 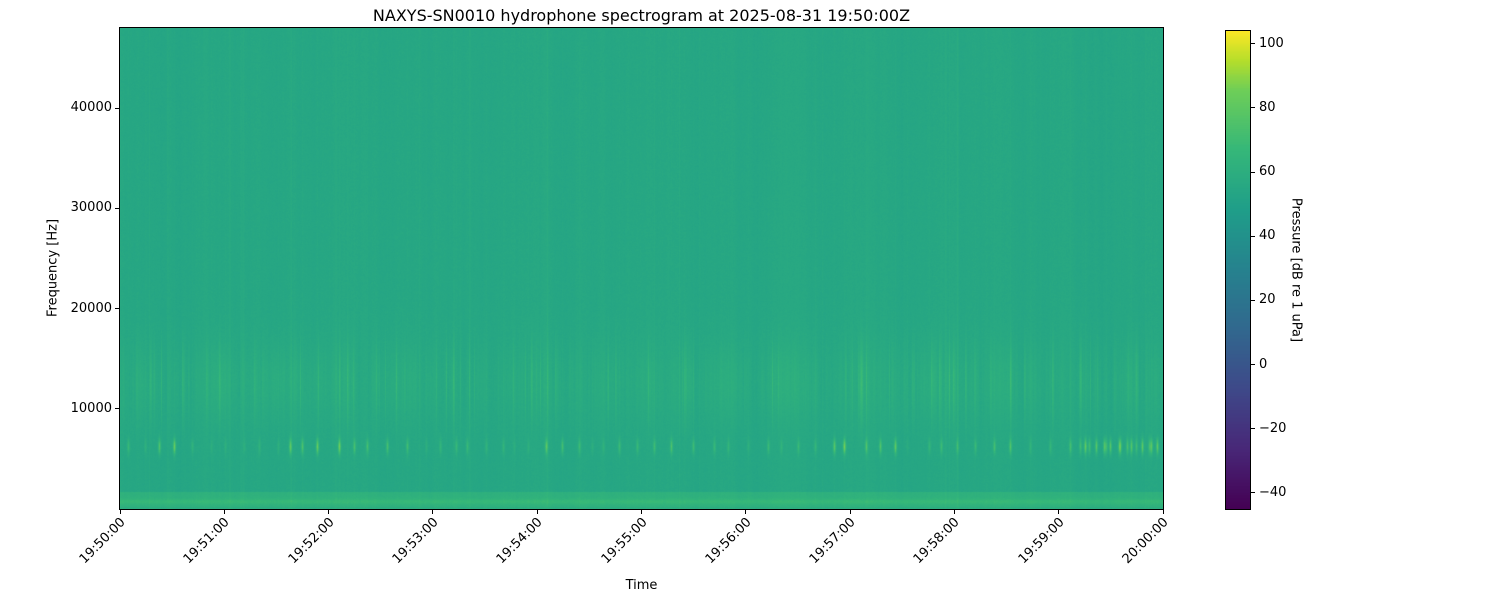 I want to click on y-tick-label: 10000, so click(x=91, y=408).